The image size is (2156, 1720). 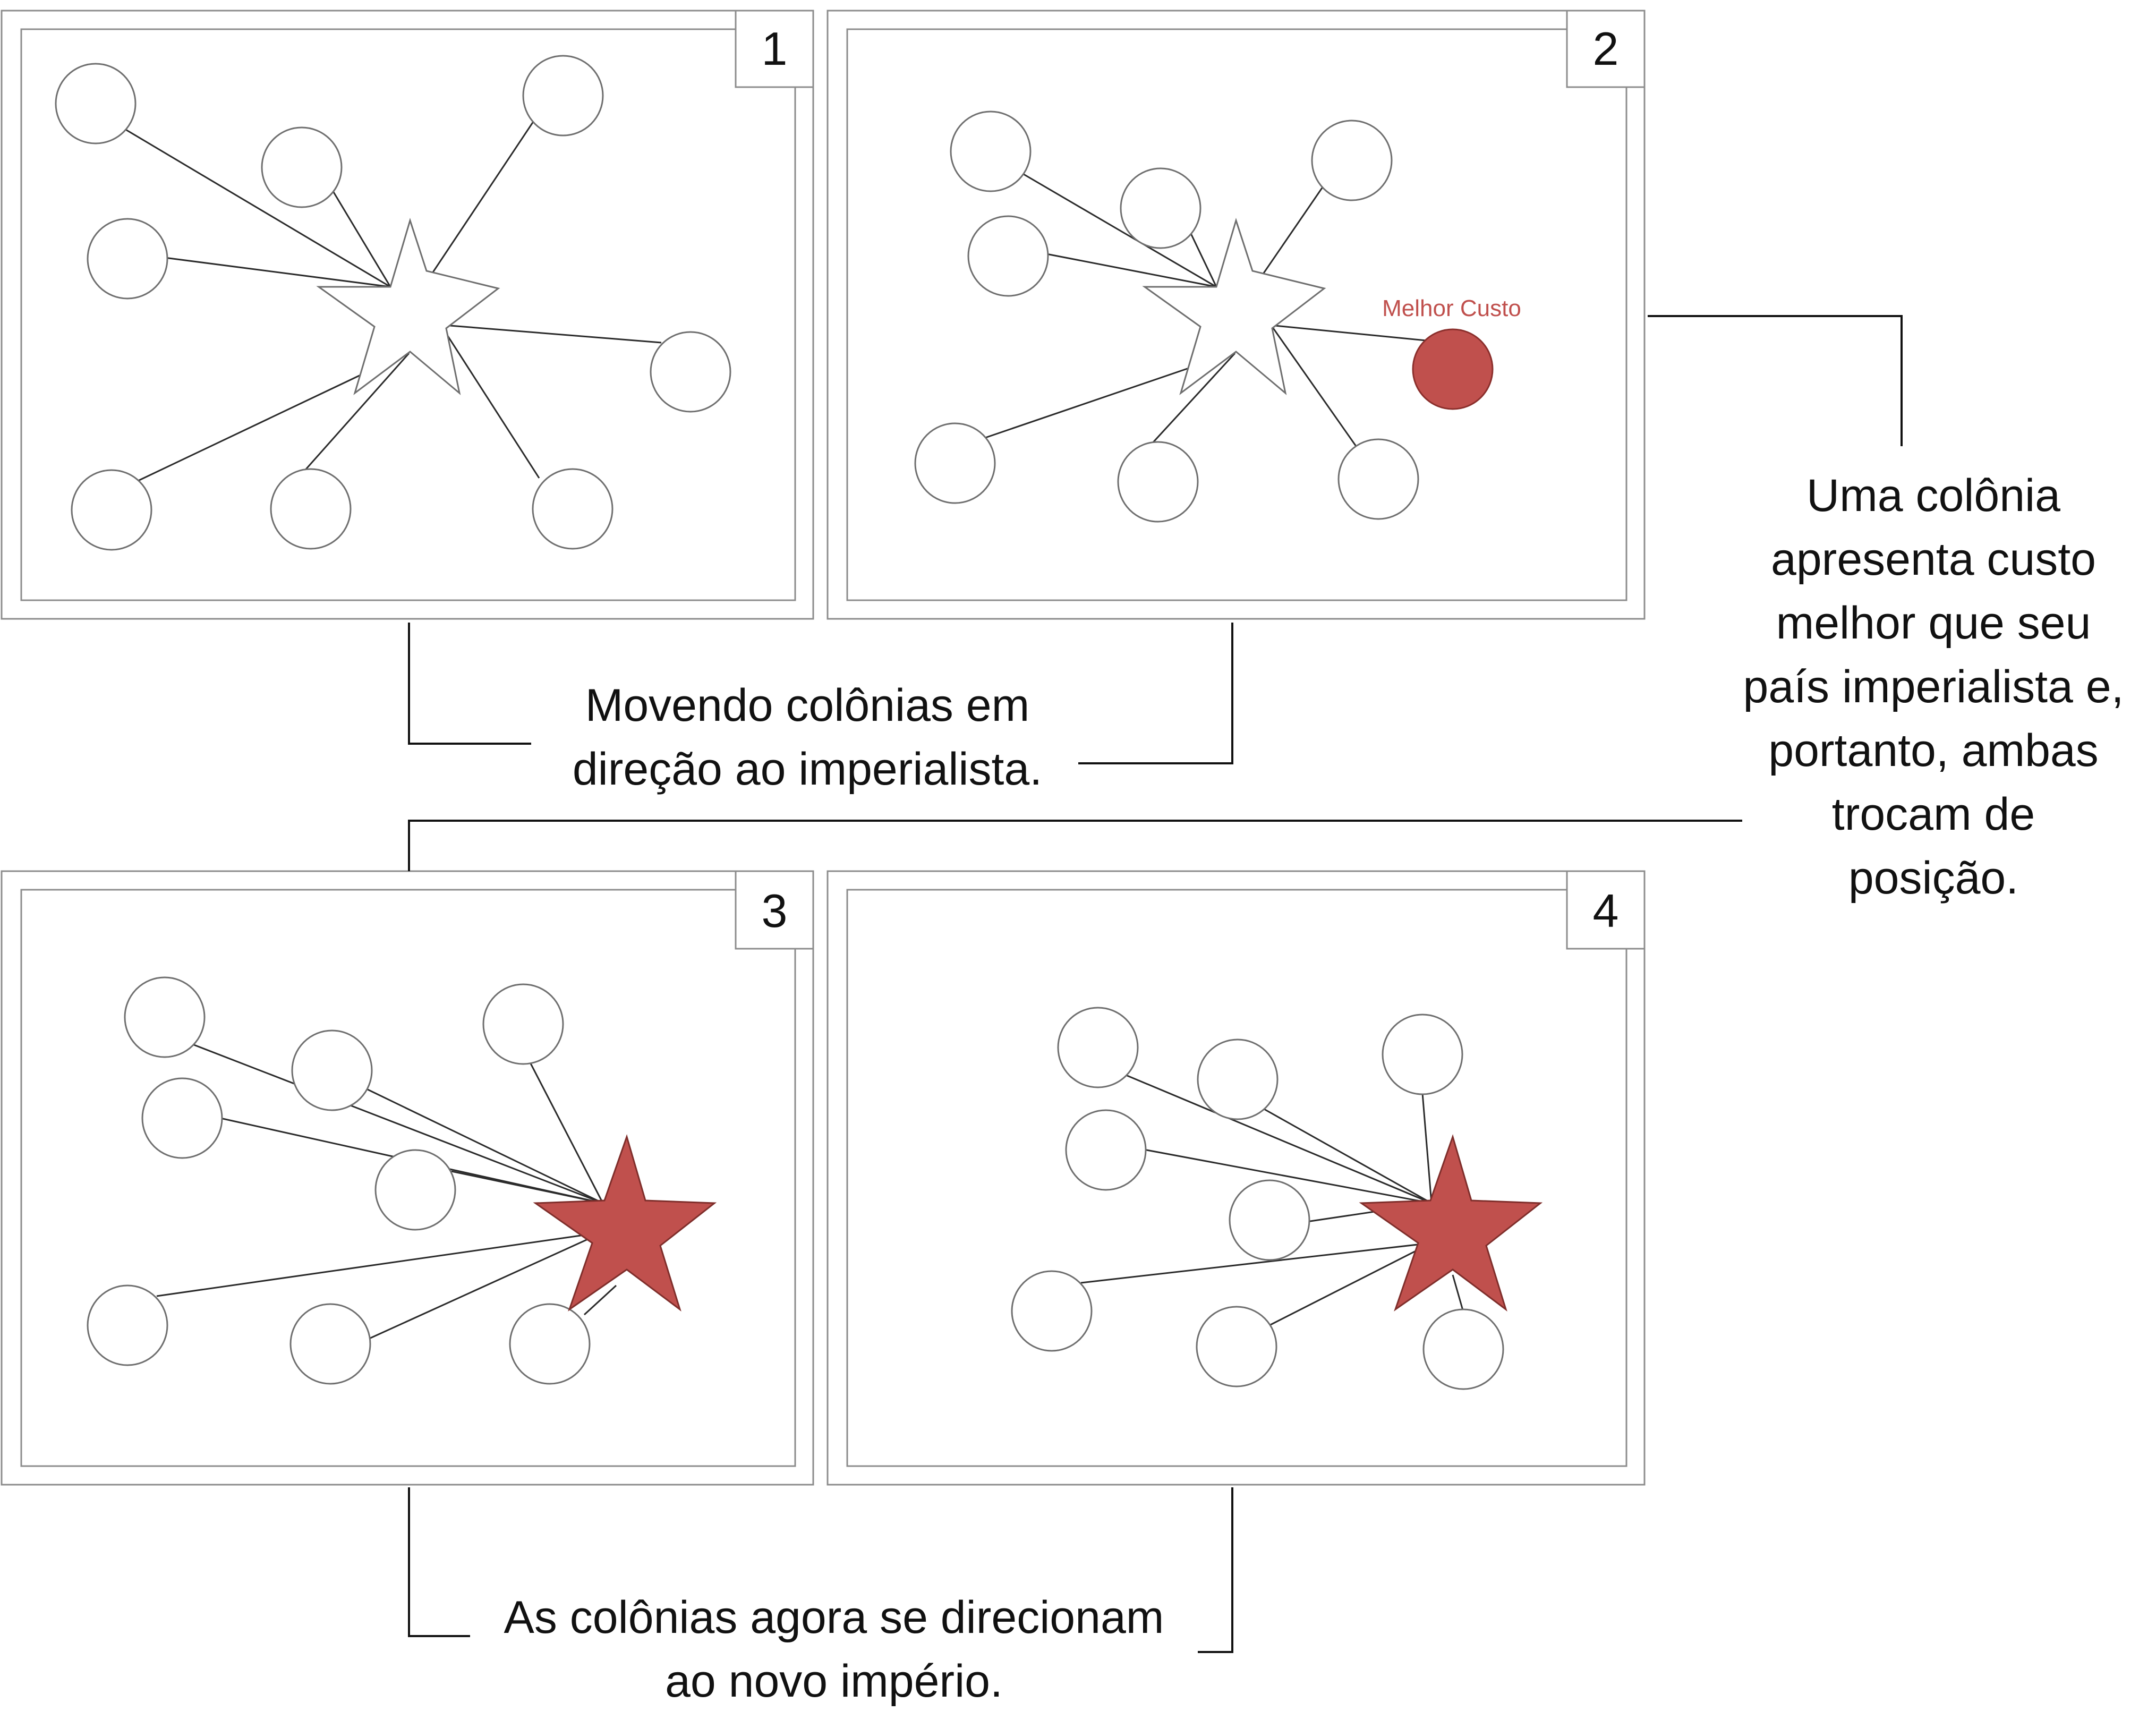 I want to click on panel-1-number: 1, so click(x=775, y=48).